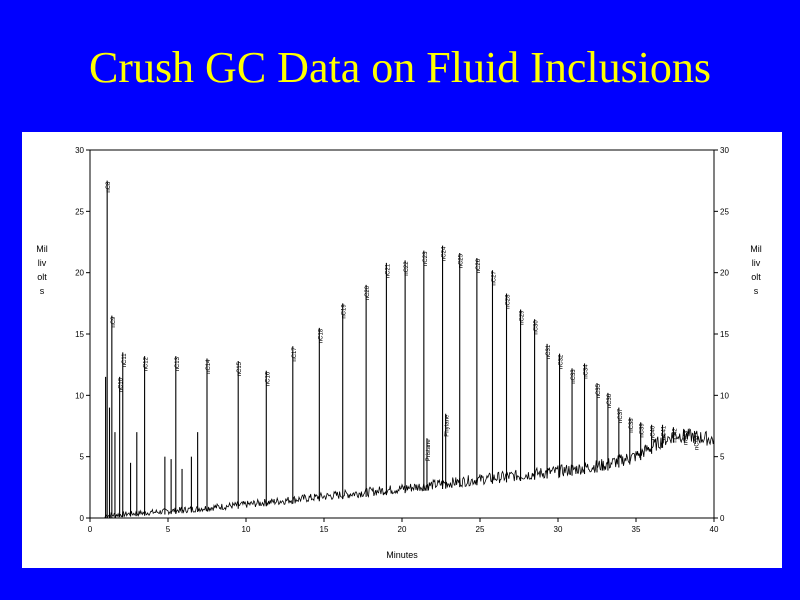 This screenshot has width=800, height=600. Describe the element at coordinates (724, 334) in the screenshot. I see `y-tick-label-right: 15` at that location.